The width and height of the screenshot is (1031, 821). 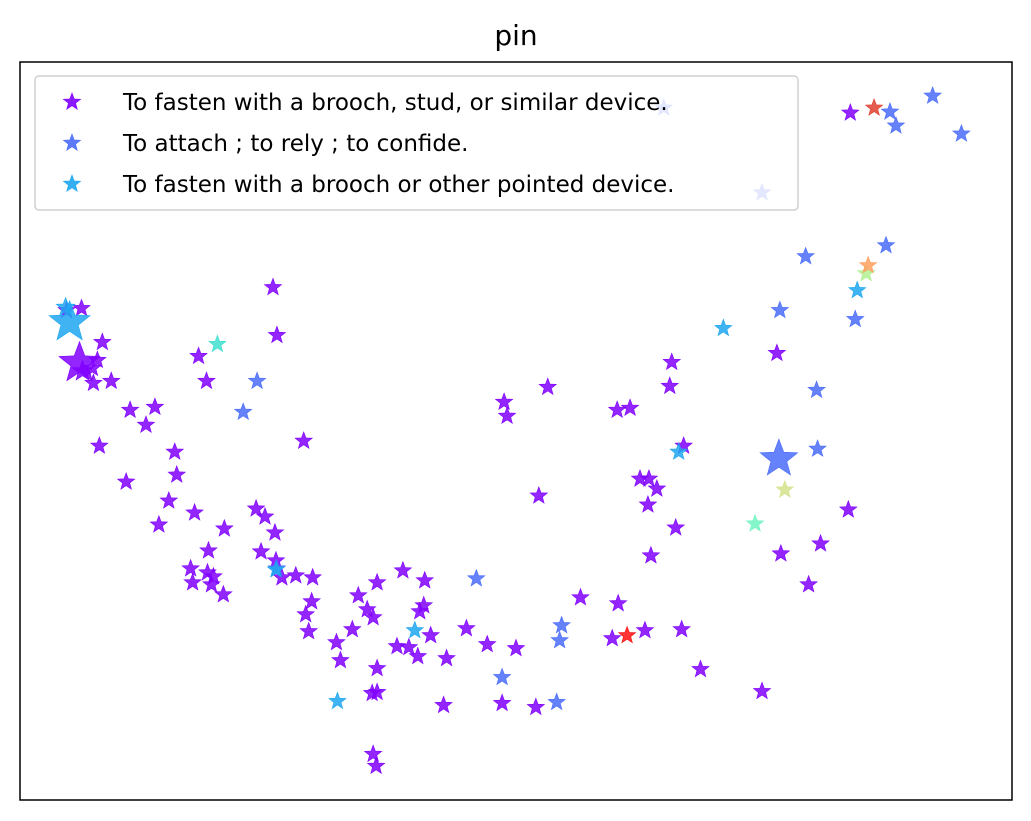 I want to click on legend-box, so click(x=416, y=143).